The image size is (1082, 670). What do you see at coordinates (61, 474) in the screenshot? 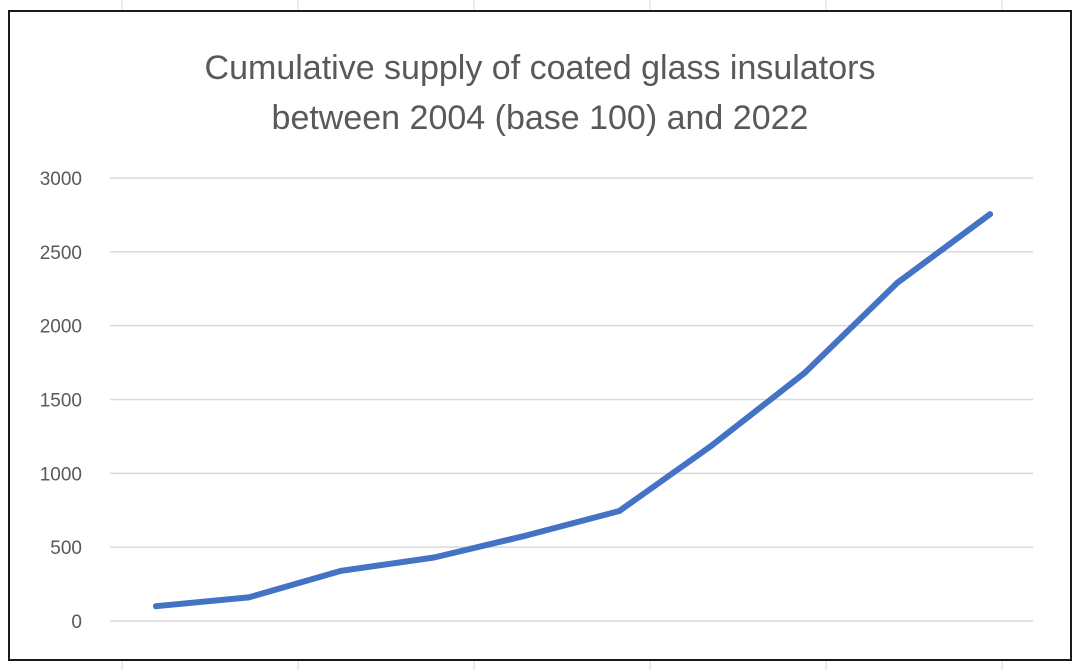
I see `y-tick-label-1000: 1000` at bounding box center [61, 474].